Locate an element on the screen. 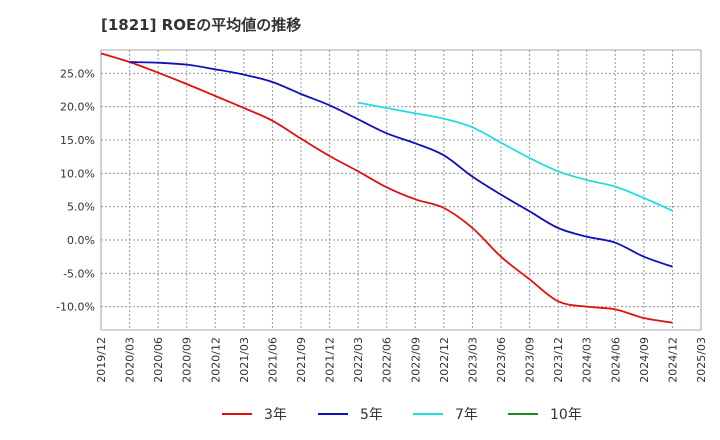  y-tick-label: -5.0% is located at coordinates (79, 273).